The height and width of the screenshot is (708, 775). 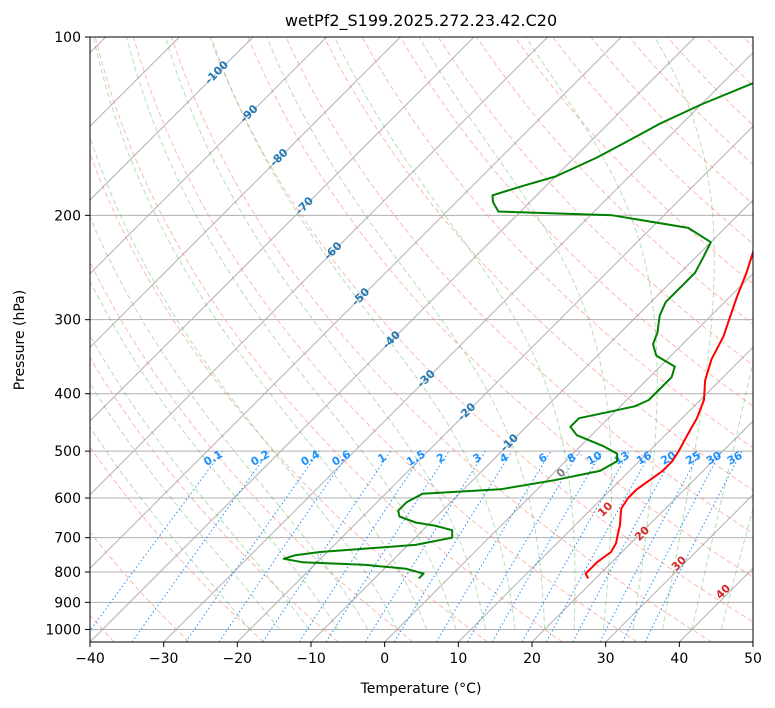 I want to click on x-tick-label: −20, so click(x=238, y=659).